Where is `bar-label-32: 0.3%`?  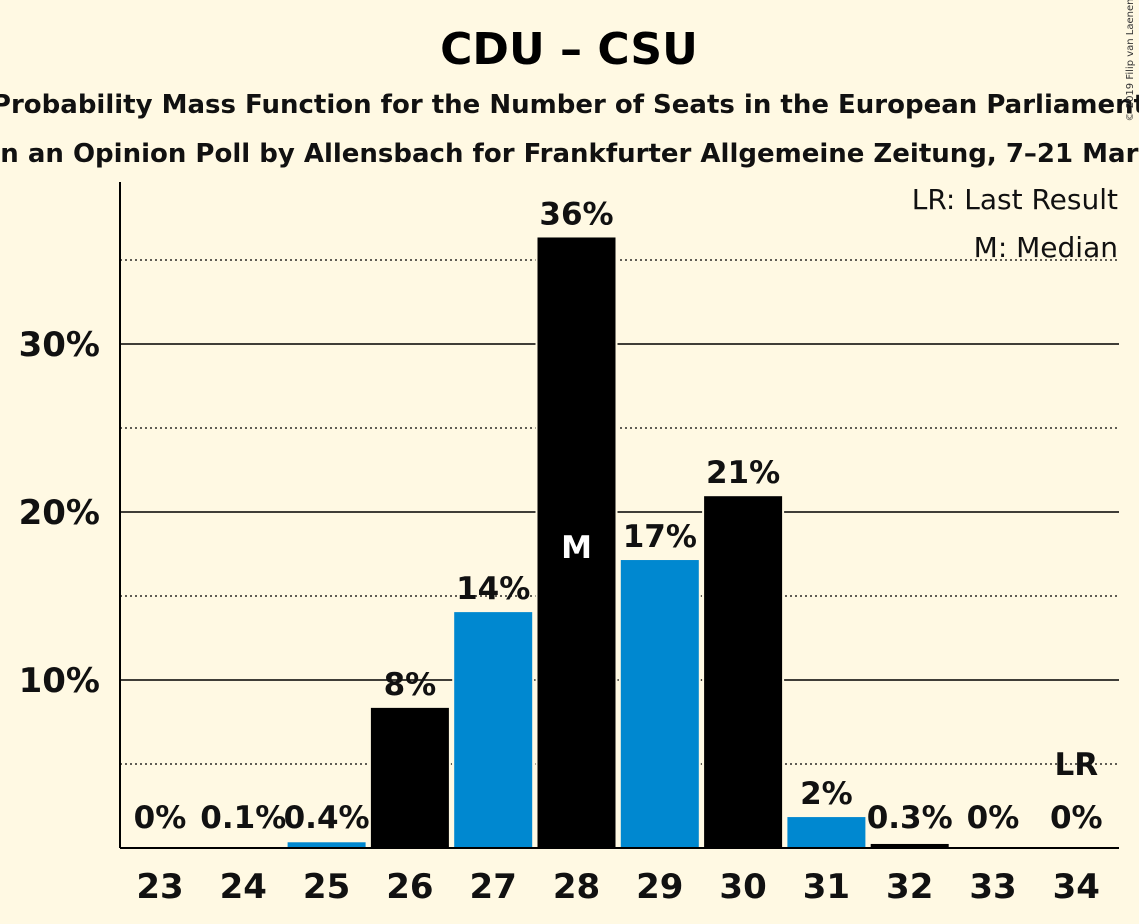
bar-label-32: 0.3% is located at coordinates (910, 818).